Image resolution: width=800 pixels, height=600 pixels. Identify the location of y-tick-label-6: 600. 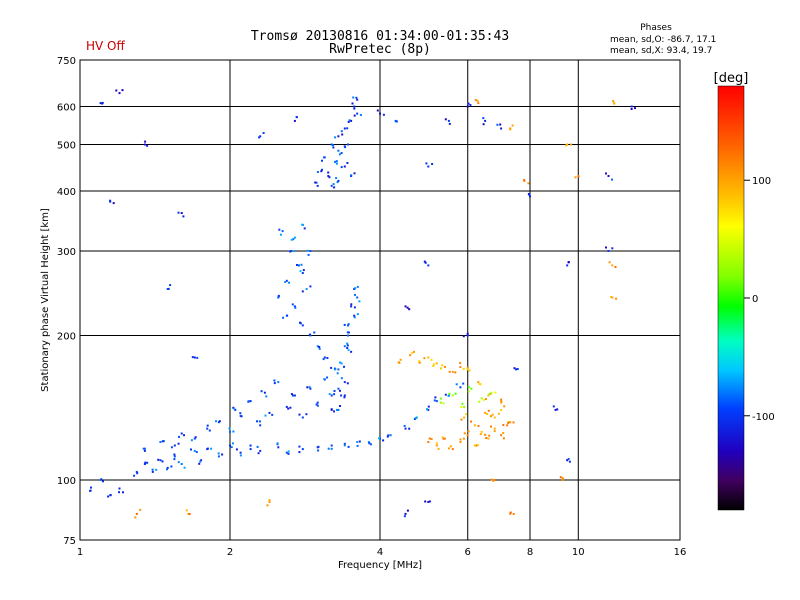
(66, 108).